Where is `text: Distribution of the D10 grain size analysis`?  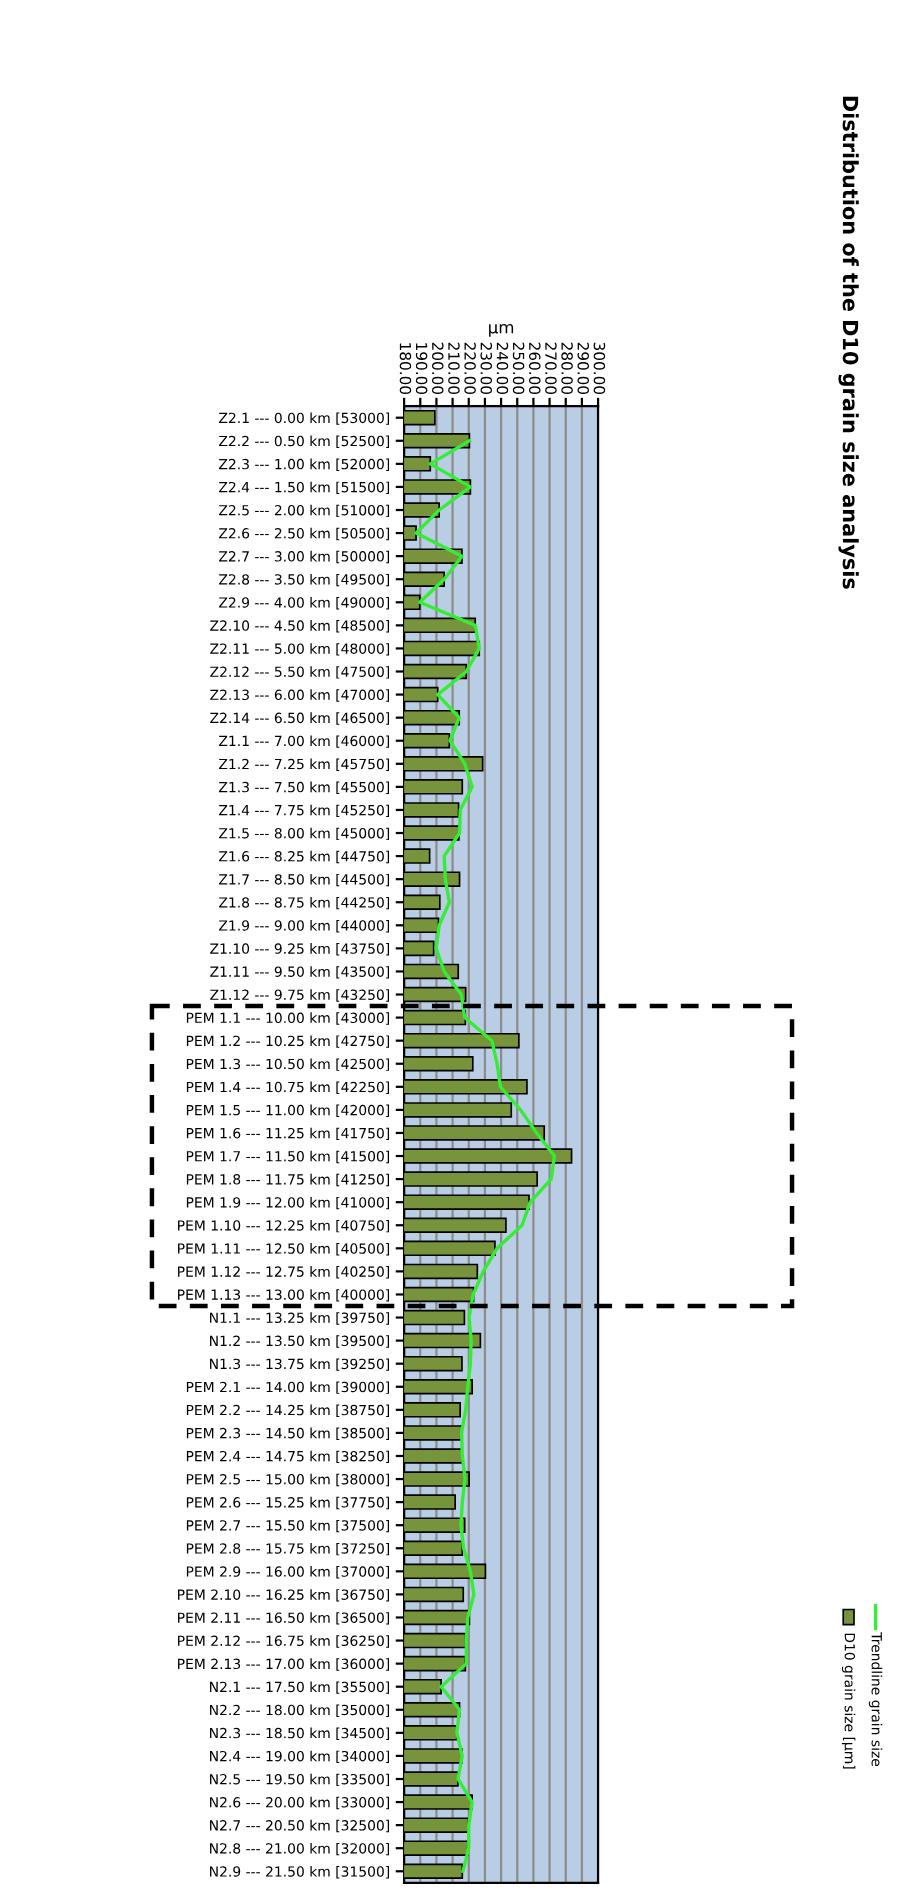
text: Distribution of the D10 grain size analysis is located at coordinates (848, 342).